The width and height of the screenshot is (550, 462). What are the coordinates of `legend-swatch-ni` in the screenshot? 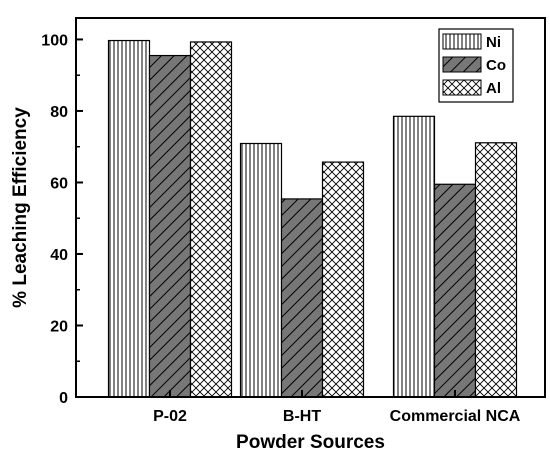 It's located at (462, 41).